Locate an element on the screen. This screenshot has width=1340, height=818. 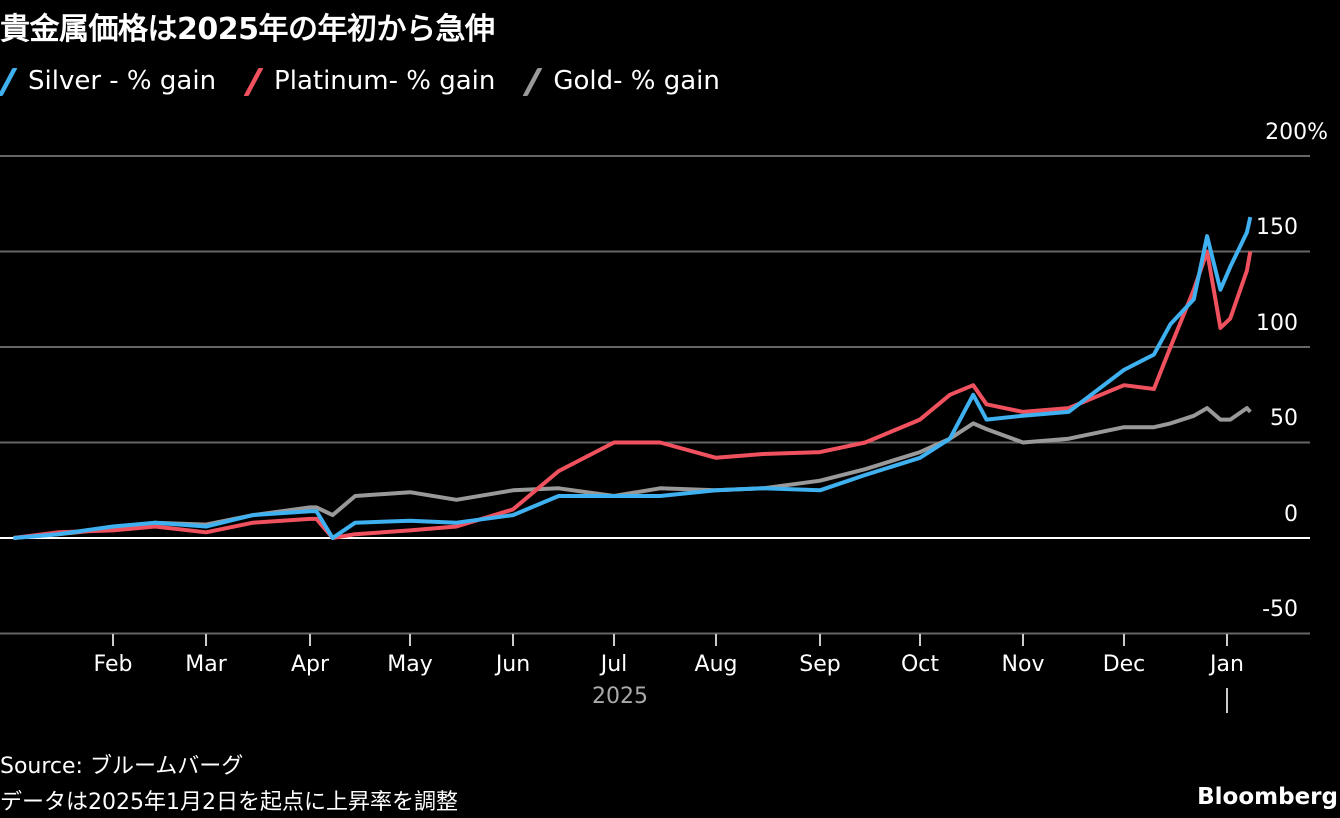
x-ticks is located at coordinates (670, 673).